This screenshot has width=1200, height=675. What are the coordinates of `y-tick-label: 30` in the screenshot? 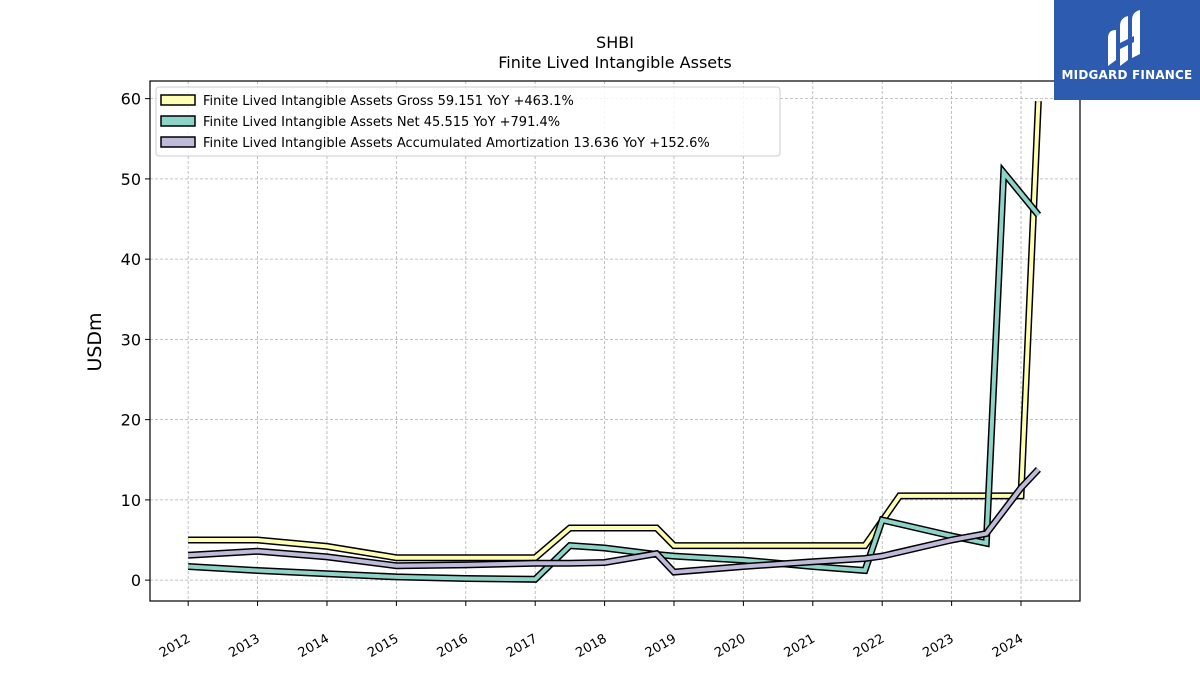 It's located at (131, 339).